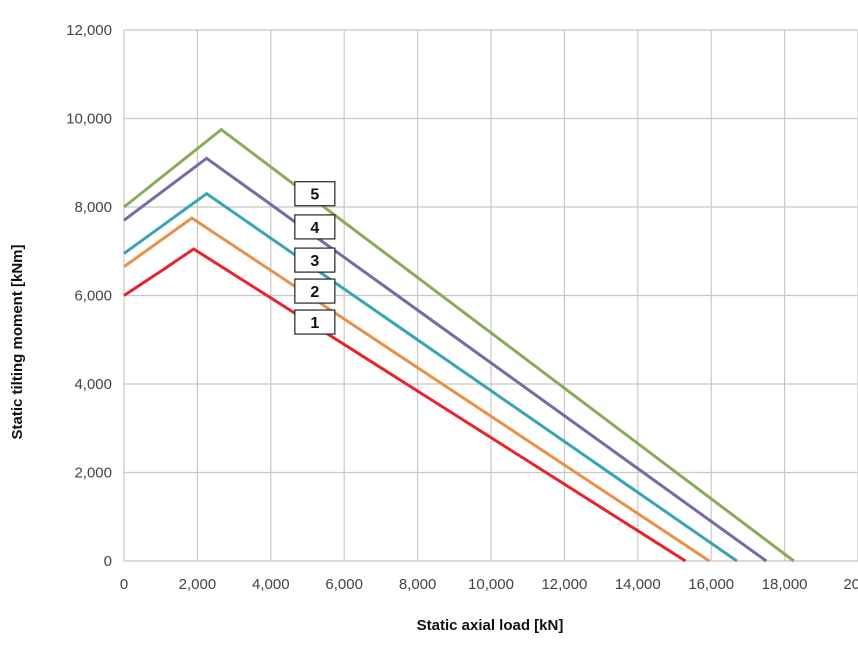 The width and height of the screenshot is (858, 654). I want to click on series-label-2: 2, so click(315, 291).